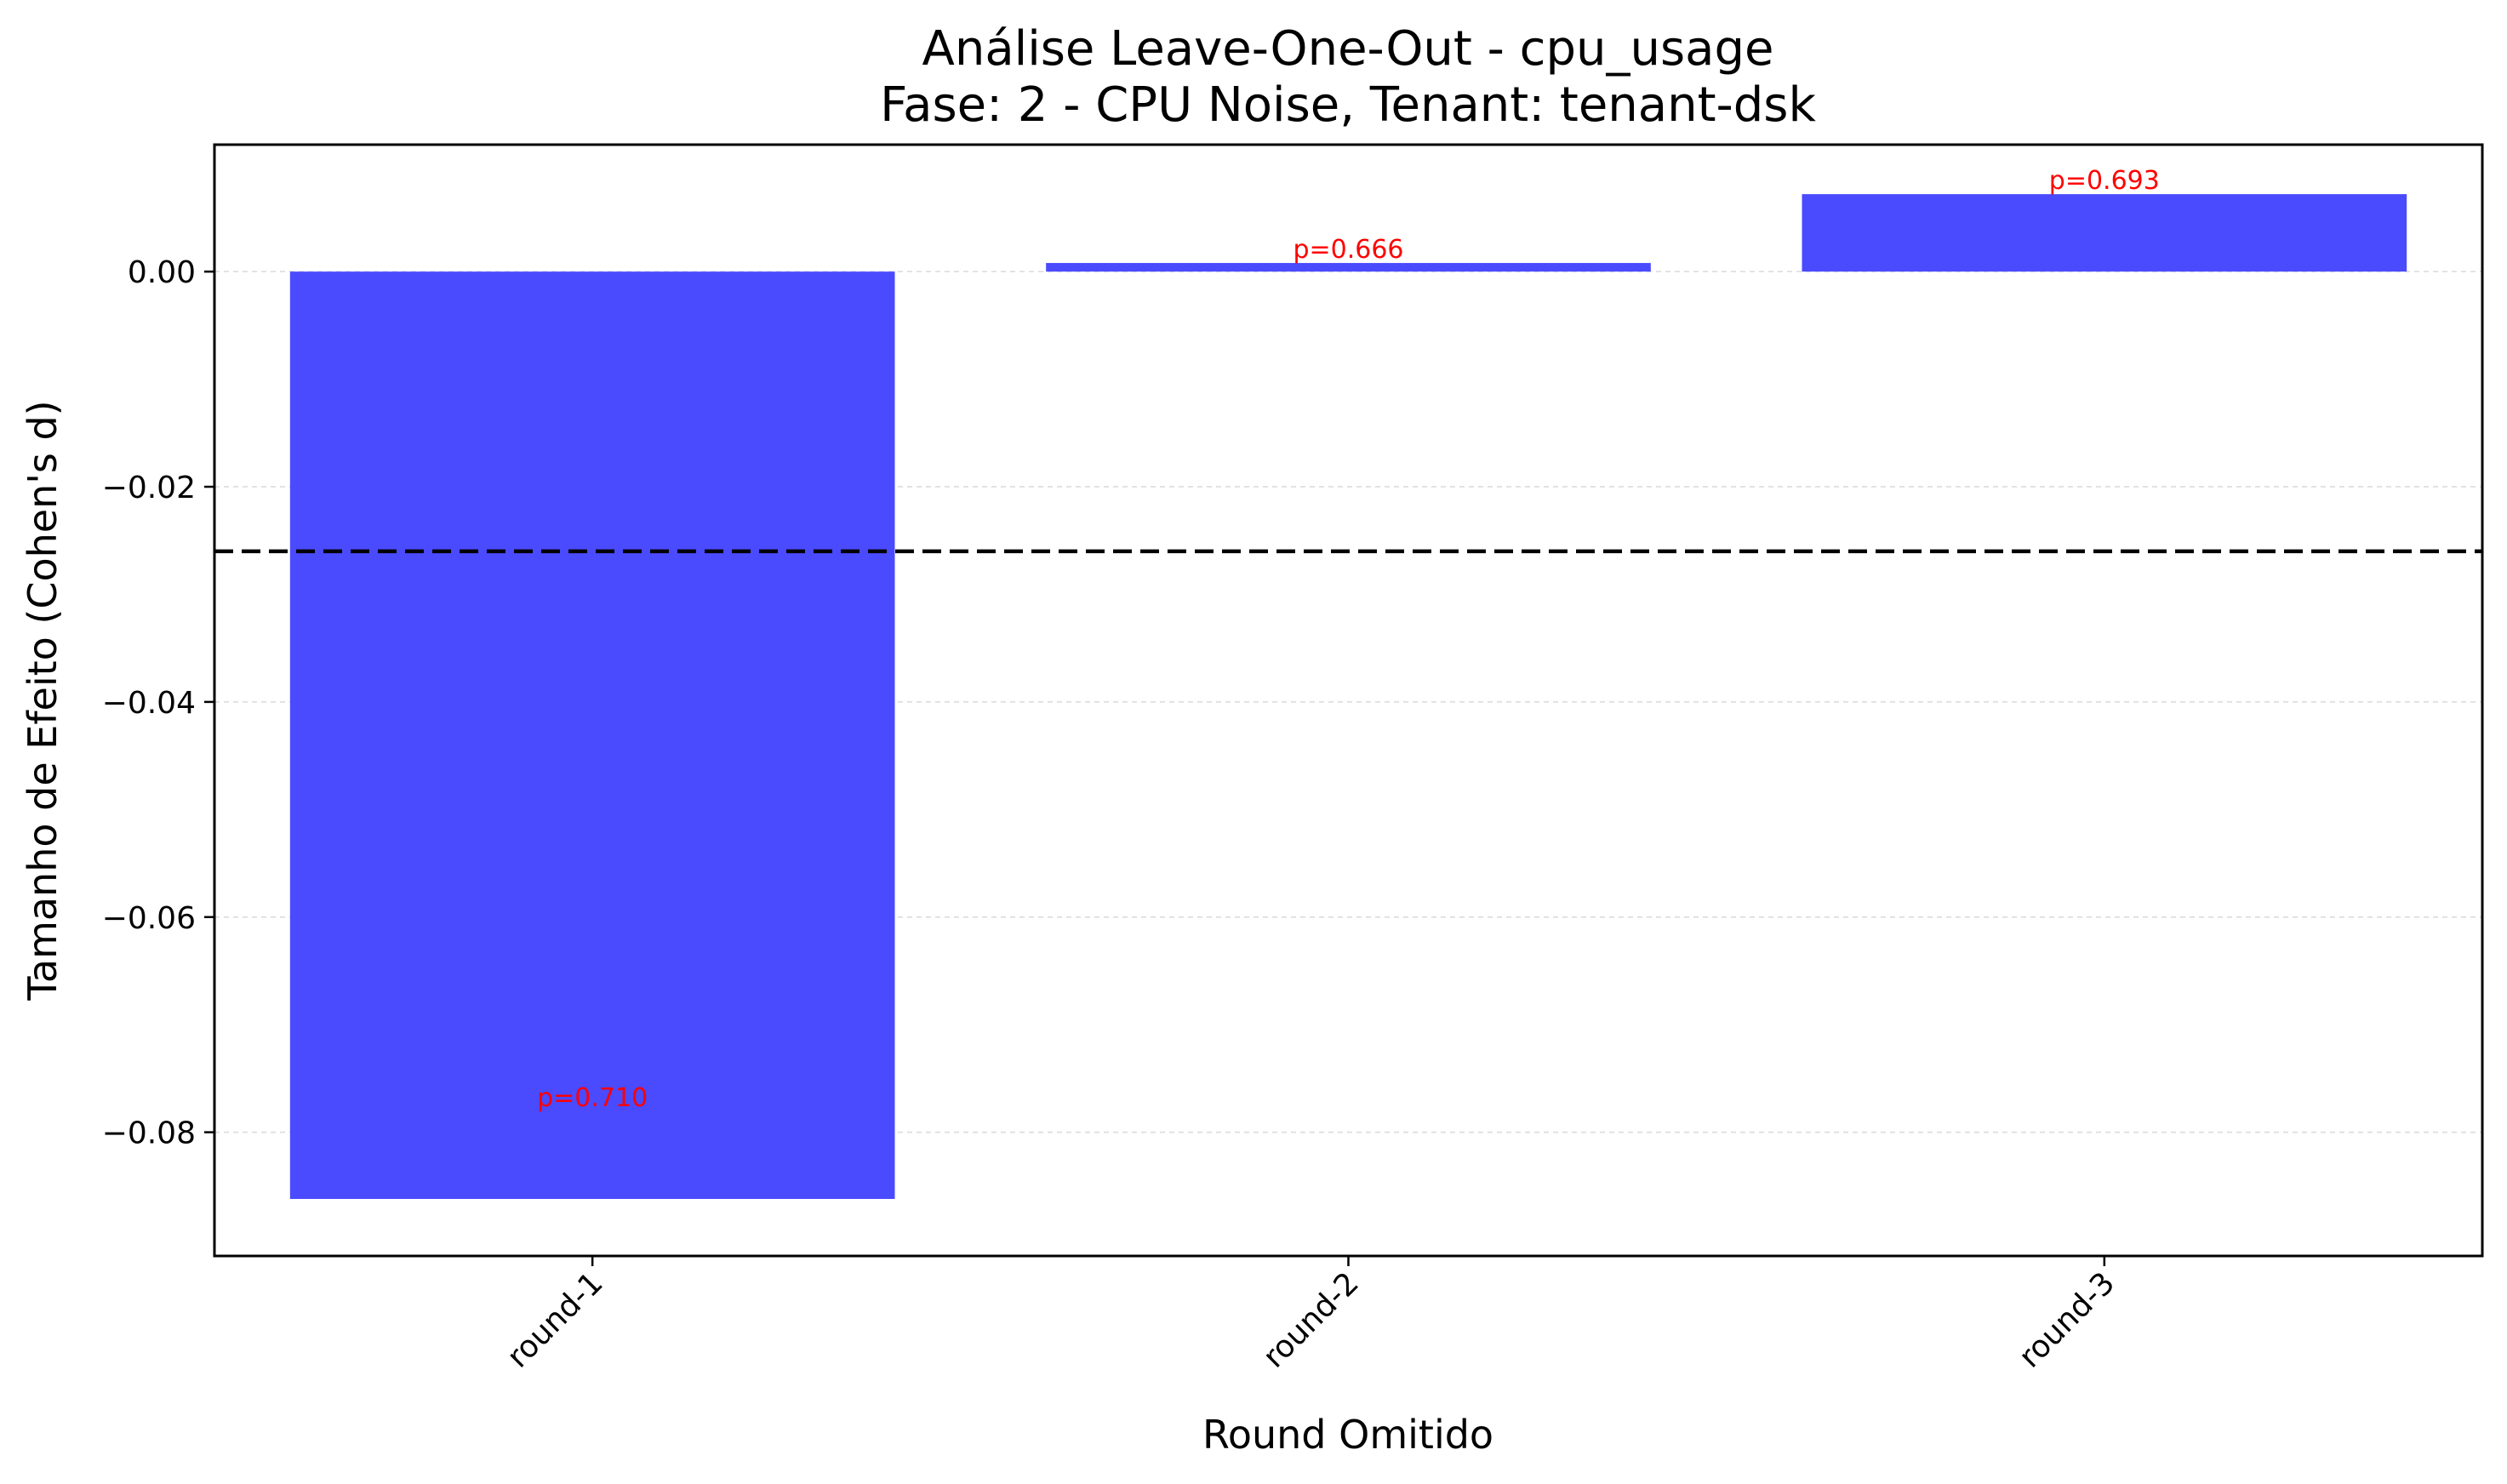  I want to click on y-axis-label: Tamanho de Efeito (Cohen's d), so click(43, 700).